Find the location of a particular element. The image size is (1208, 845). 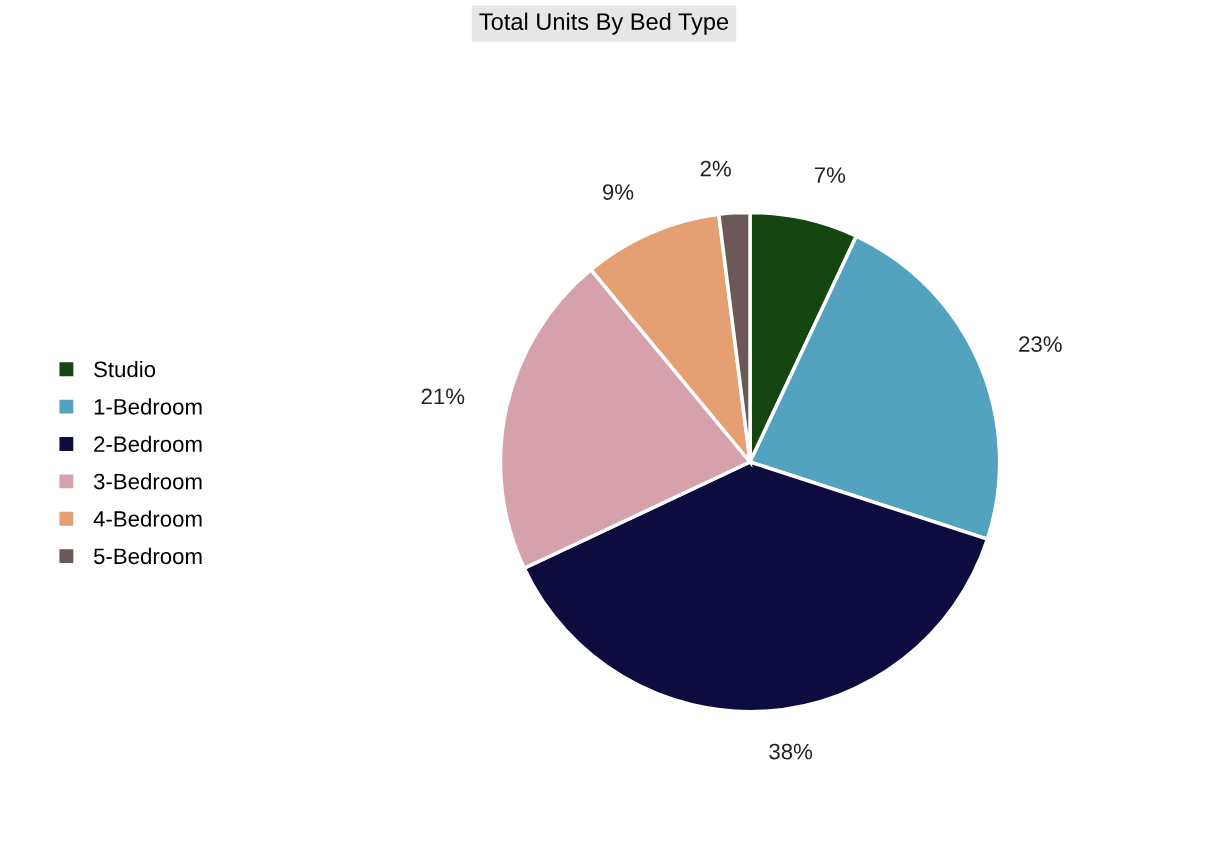

data-label: 23% is located at coordinates (1040, 344).